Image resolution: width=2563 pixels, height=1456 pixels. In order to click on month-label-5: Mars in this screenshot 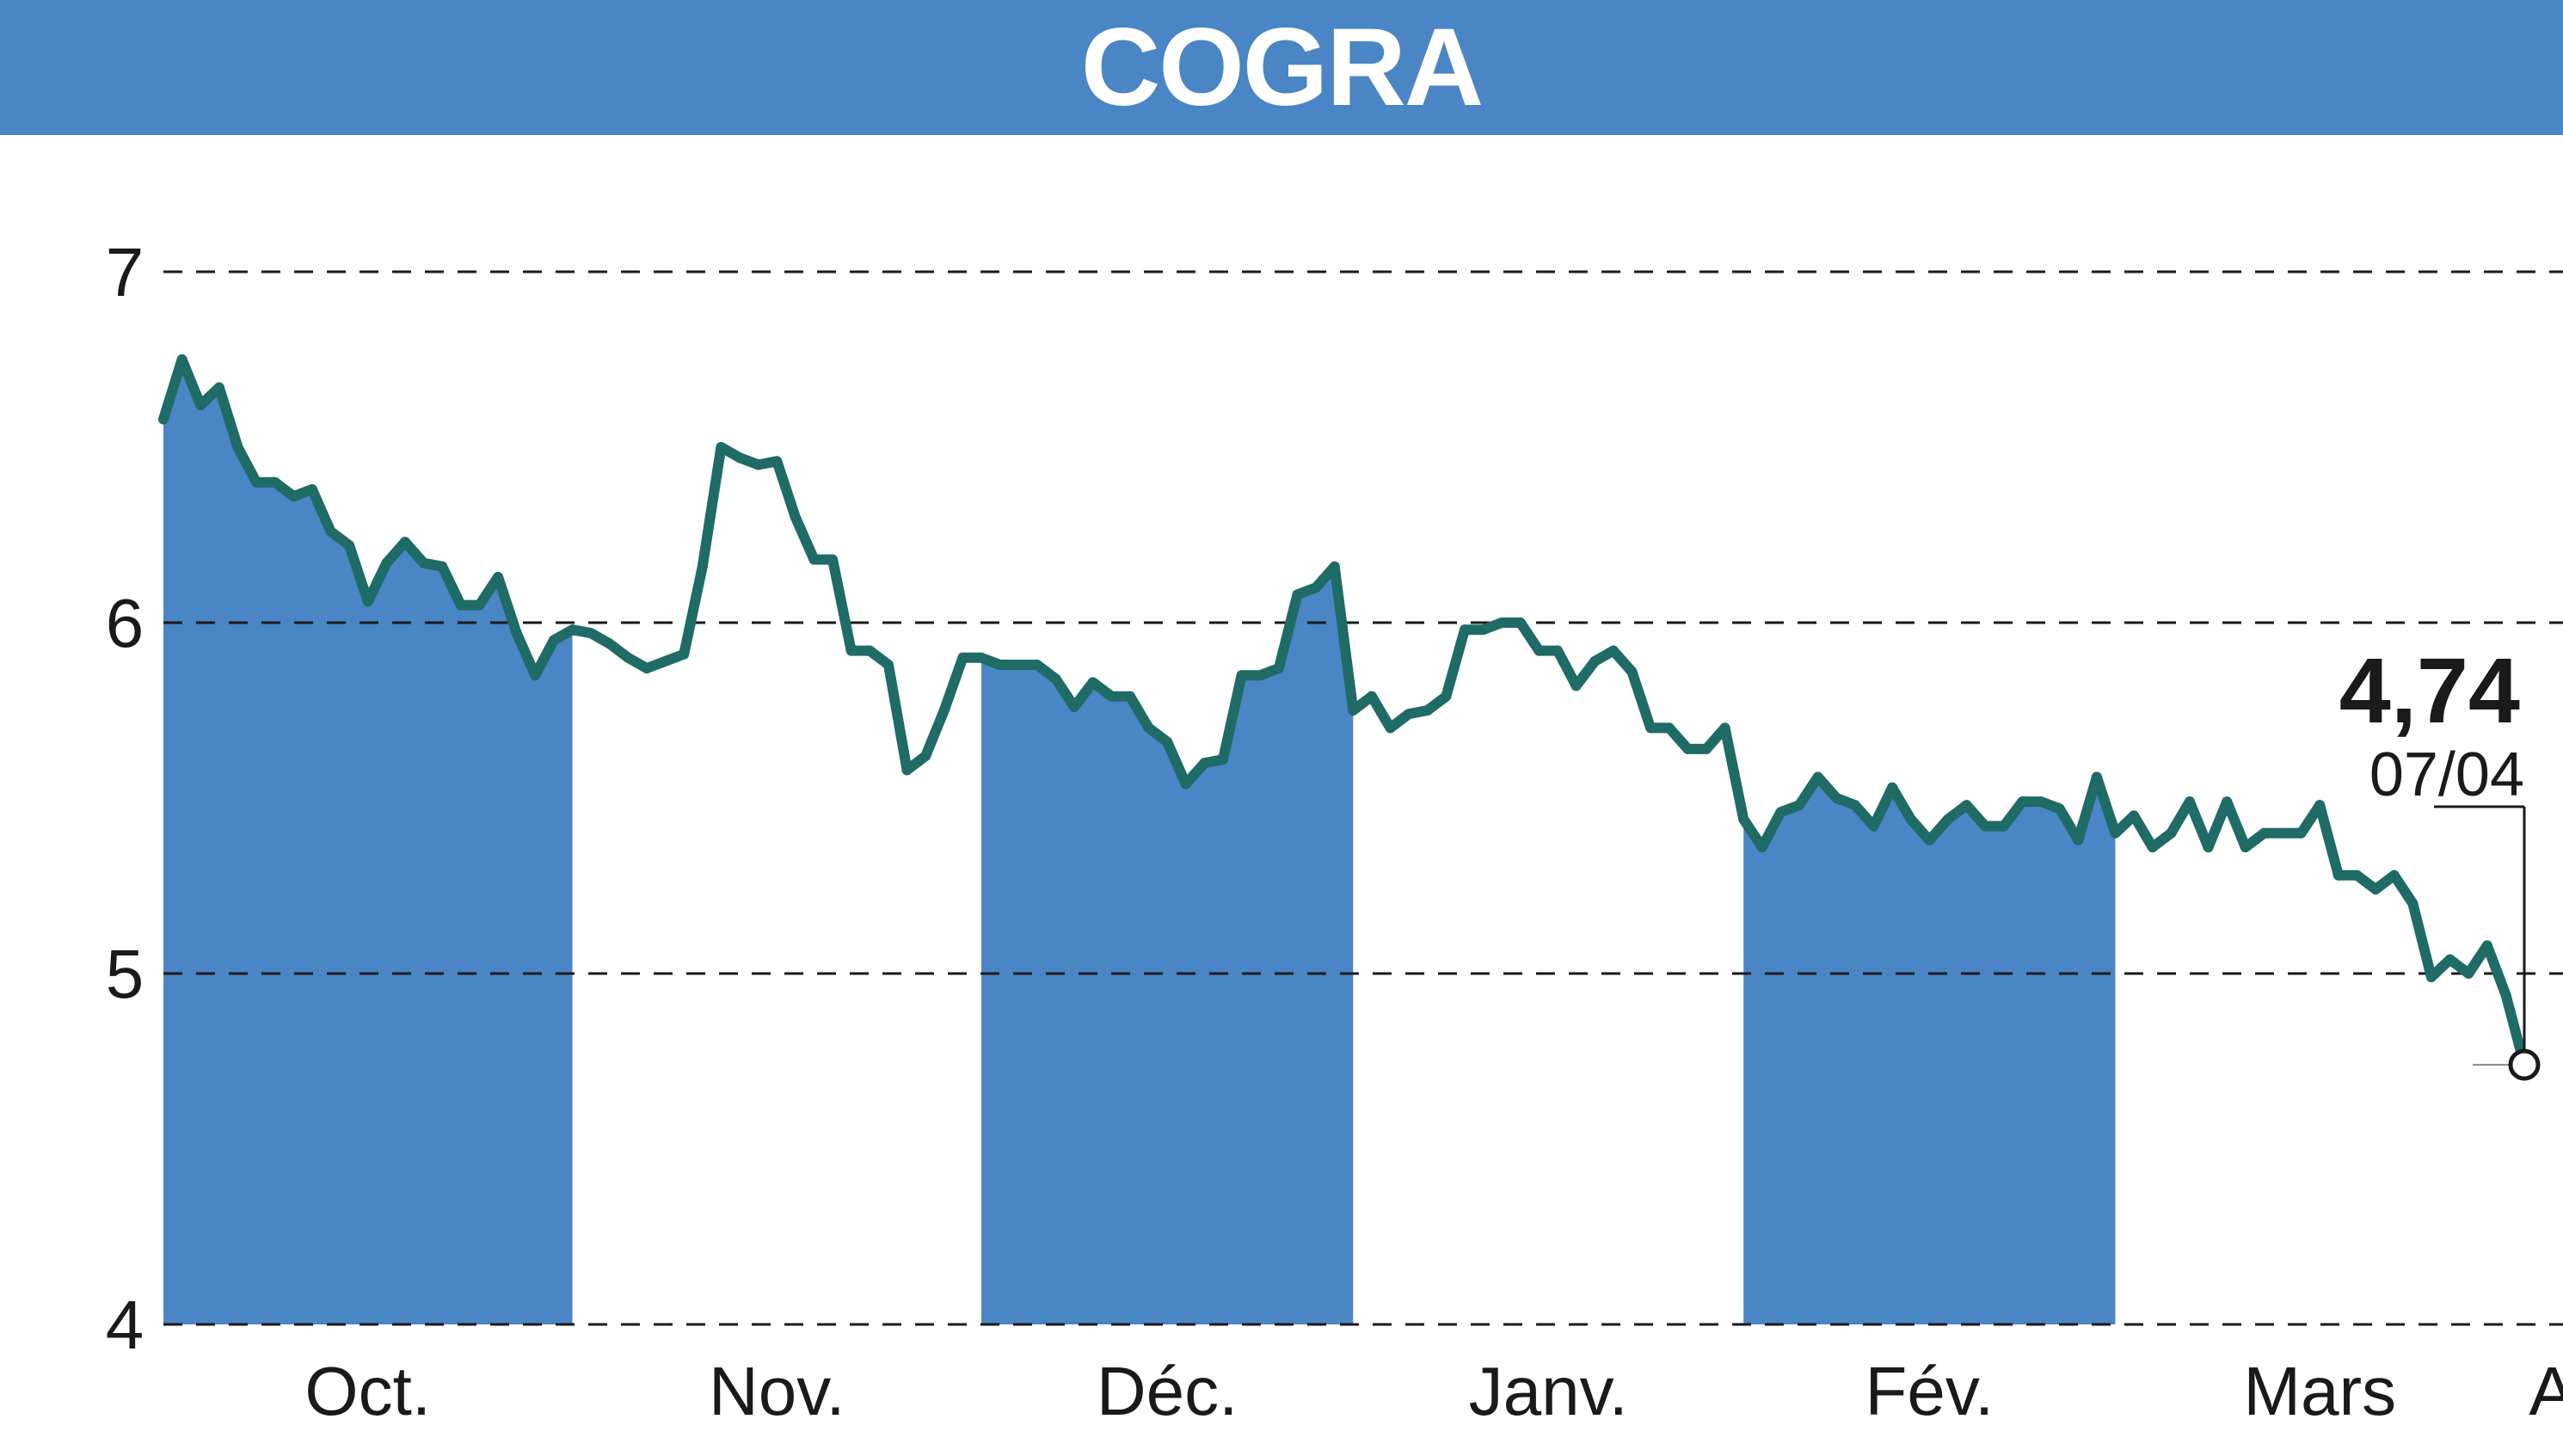, I will do `click(2319, 1391)`.